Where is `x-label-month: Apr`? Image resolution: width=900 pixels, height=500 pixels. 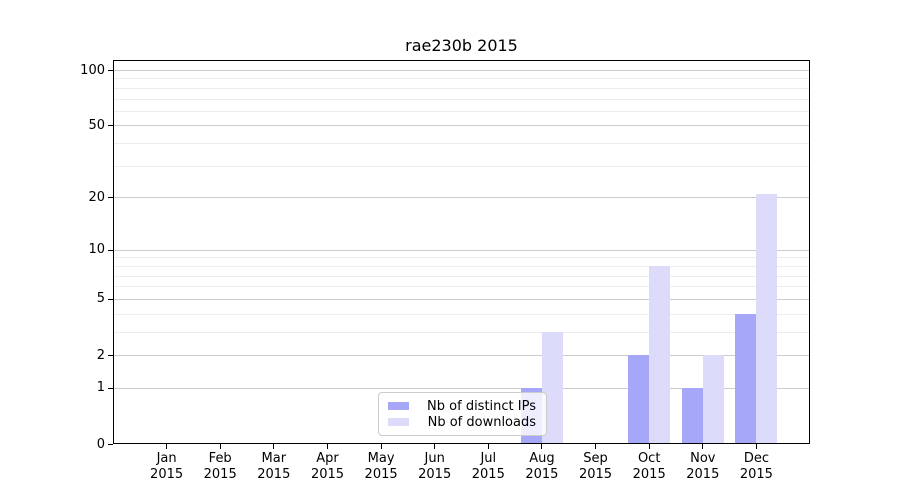
x-label-month: Apr is located at coordinates (327, 458).